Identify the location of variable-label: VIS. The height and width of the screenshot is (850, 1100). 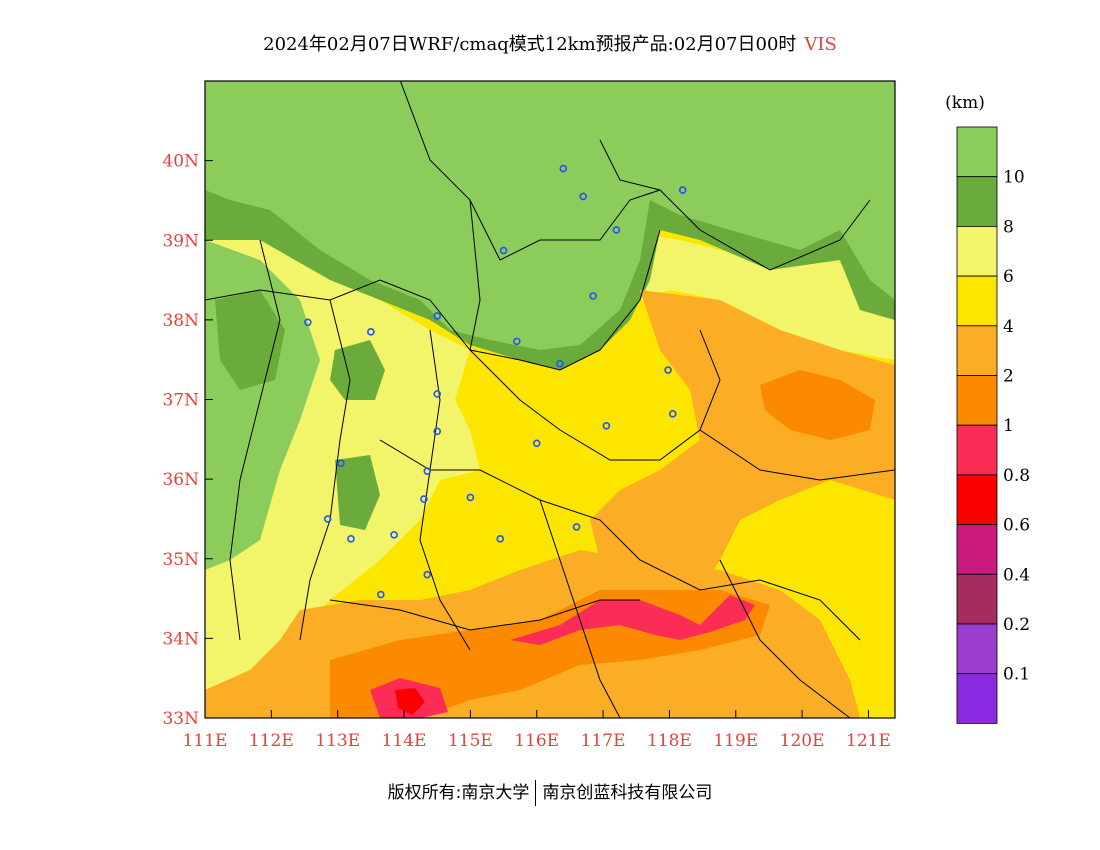
(820, 44).